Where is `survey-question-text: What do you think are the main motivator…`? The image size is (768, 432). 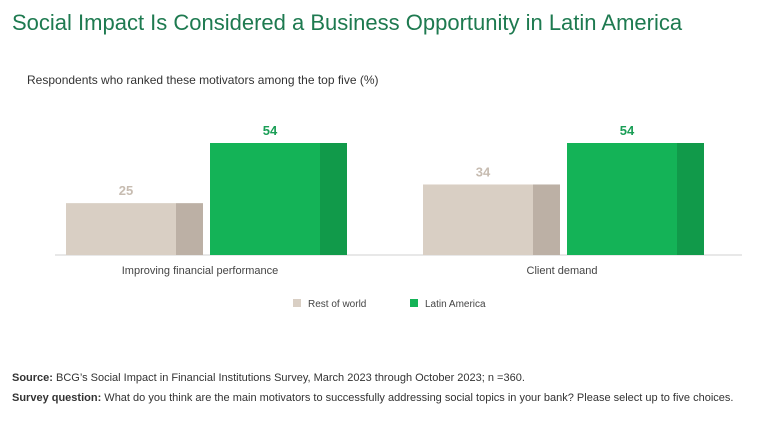 survey-question-text: What do you think are the main motivator… is located at coordinates (417, 398).